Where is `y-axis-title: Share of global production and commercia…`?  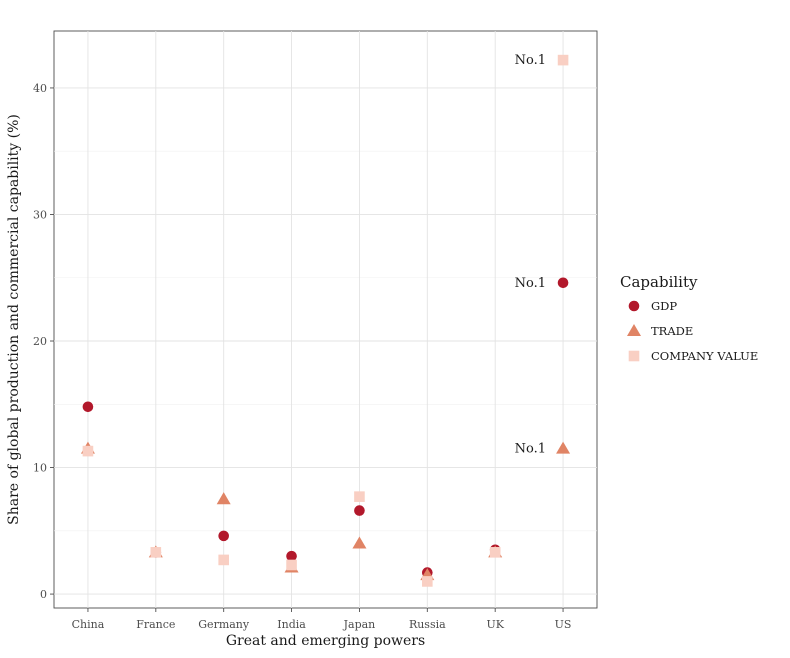 y-axis-title: Share of global production and commercia… is located at coordinates (14, 319).